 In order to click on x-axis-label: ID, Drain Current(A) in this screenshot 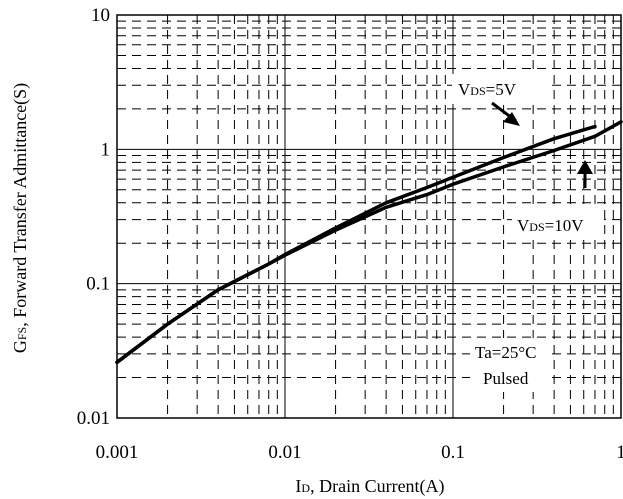, I will do `click(369, 486)`.